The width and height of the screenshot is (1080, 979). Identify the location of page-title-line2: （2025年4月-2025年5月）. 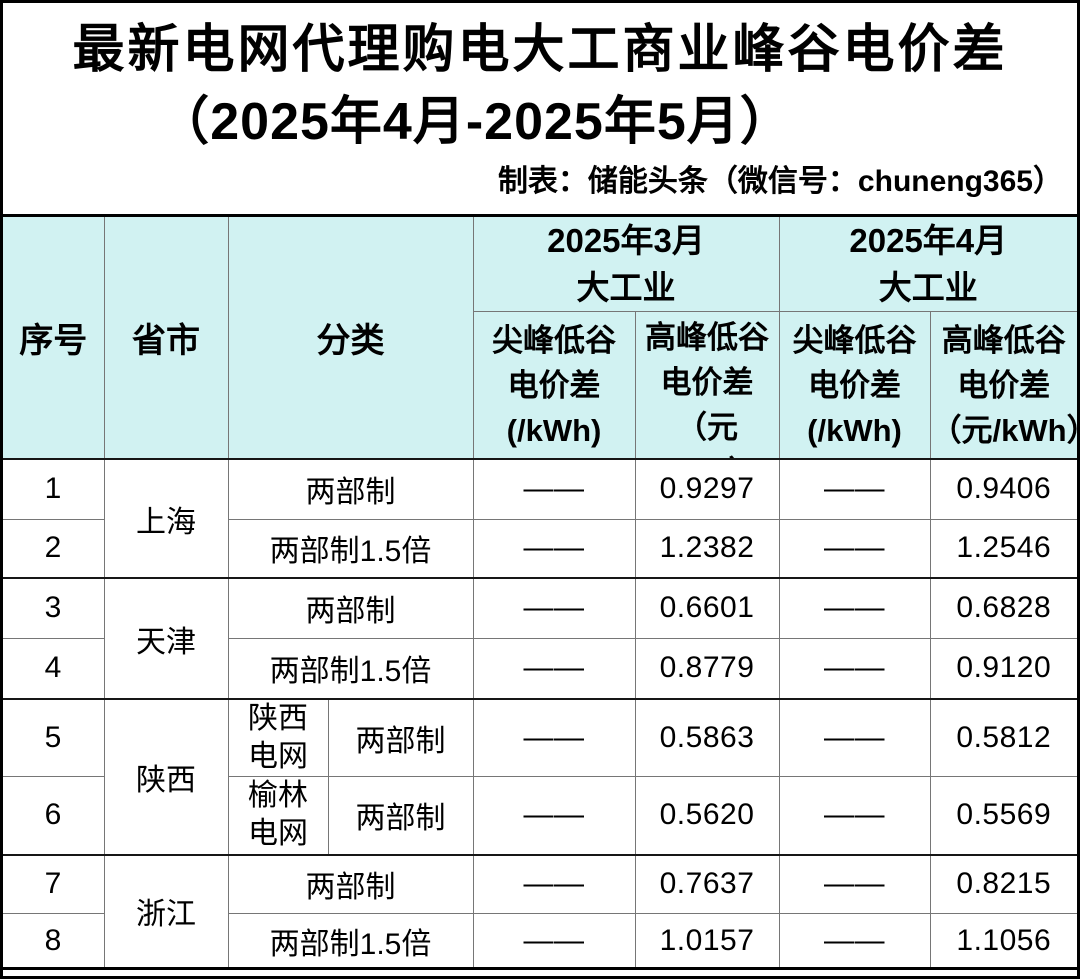
(475, 122).